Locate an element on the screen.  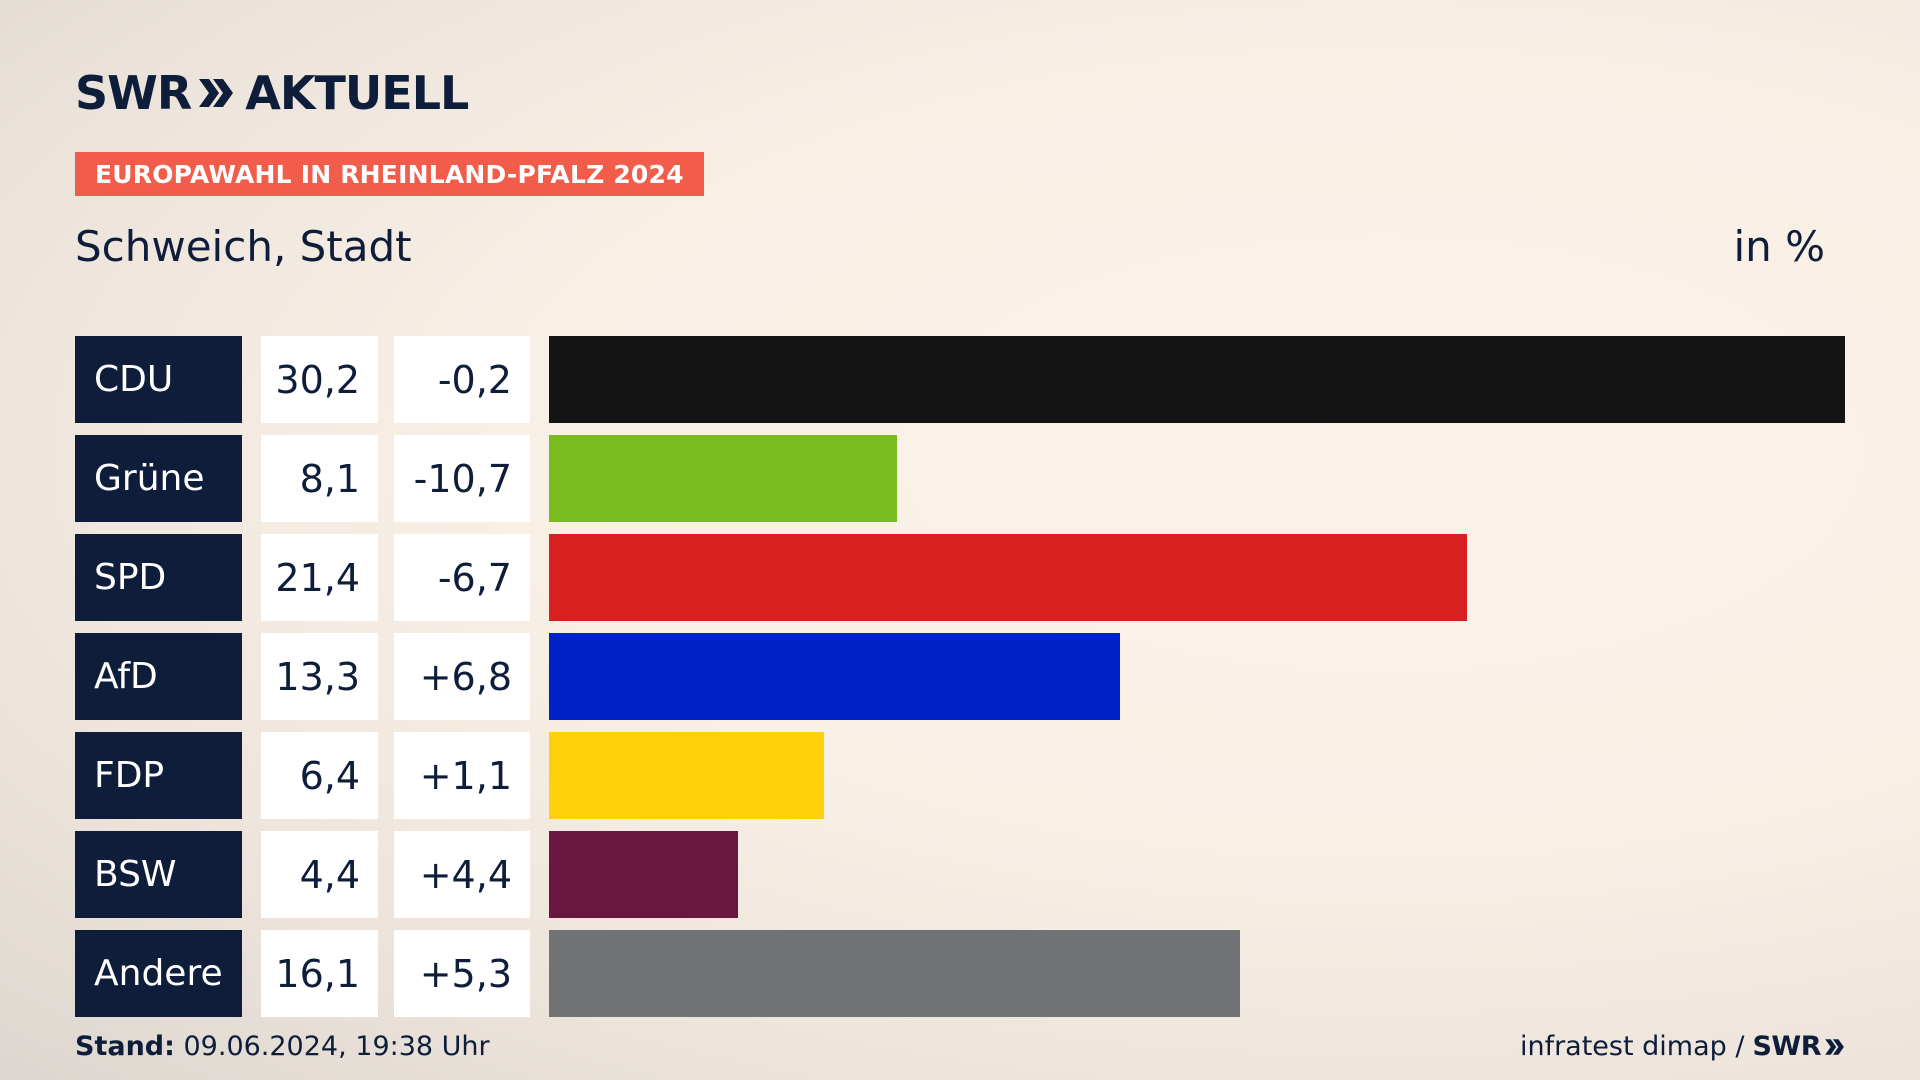
result-row: SPD 21,4 -6,7 is located at coordinates (960, 577).